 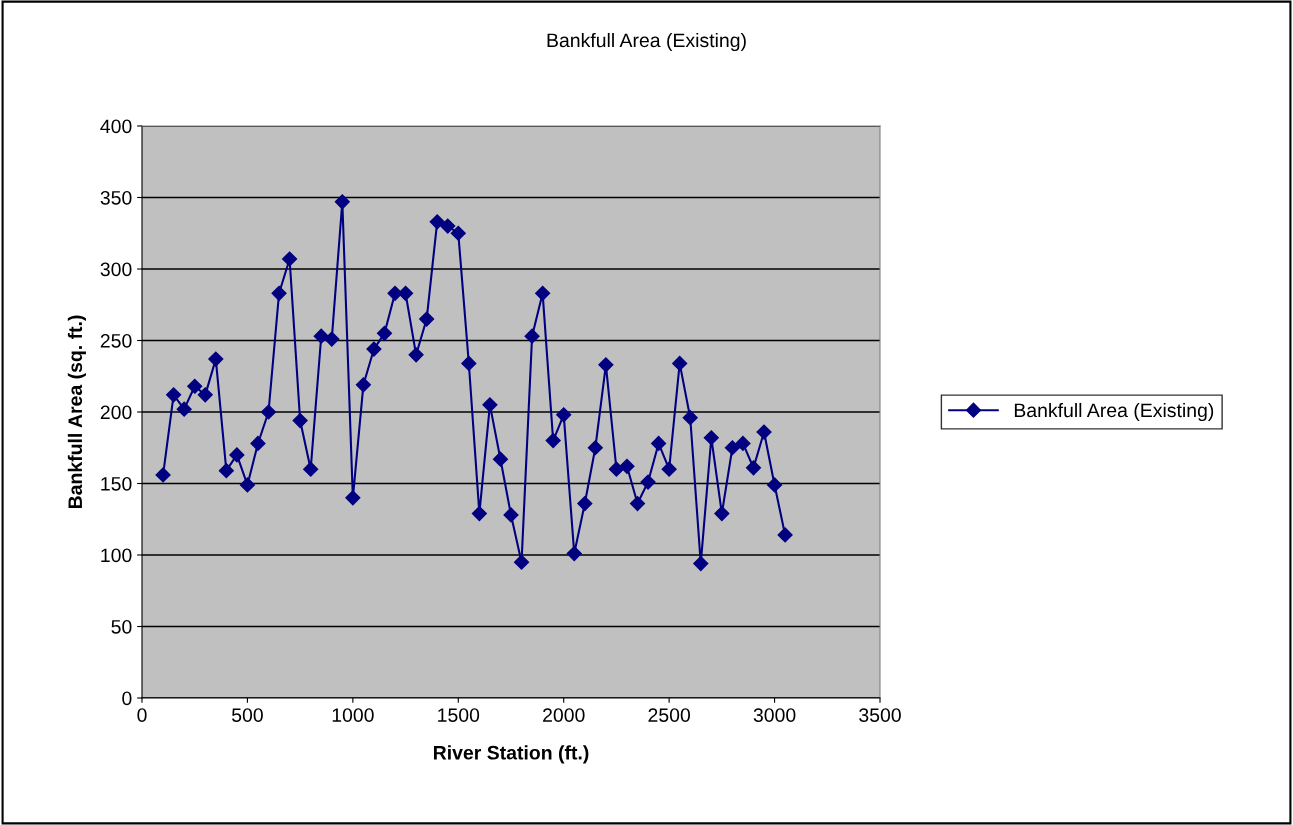 I want to click on x-tick-label: 0, so click(x=142, y=715).